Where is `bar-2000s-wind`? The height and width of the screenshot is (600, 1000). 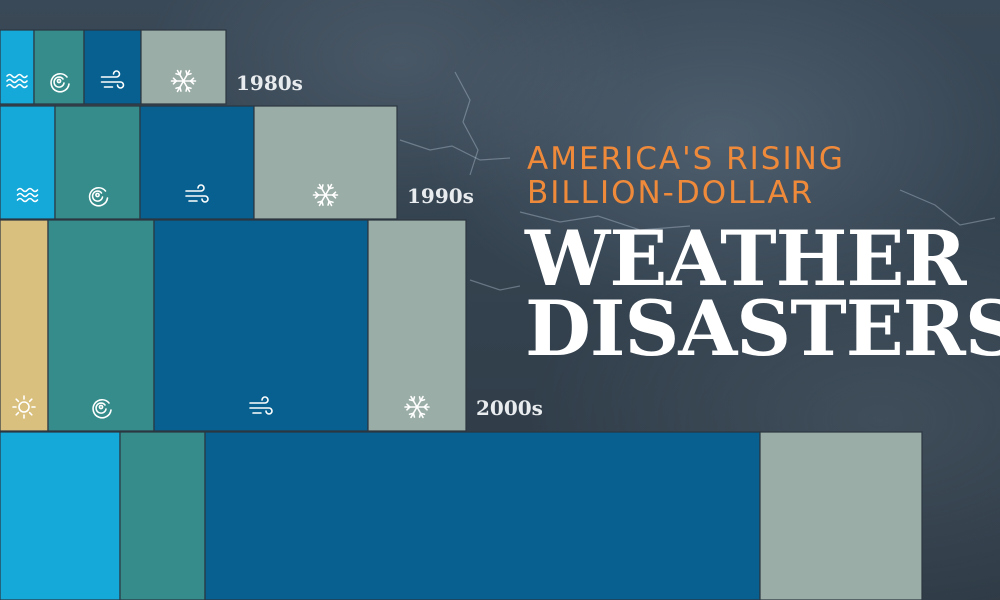
bar-2000s-wind is located at coordinates (261, 325).